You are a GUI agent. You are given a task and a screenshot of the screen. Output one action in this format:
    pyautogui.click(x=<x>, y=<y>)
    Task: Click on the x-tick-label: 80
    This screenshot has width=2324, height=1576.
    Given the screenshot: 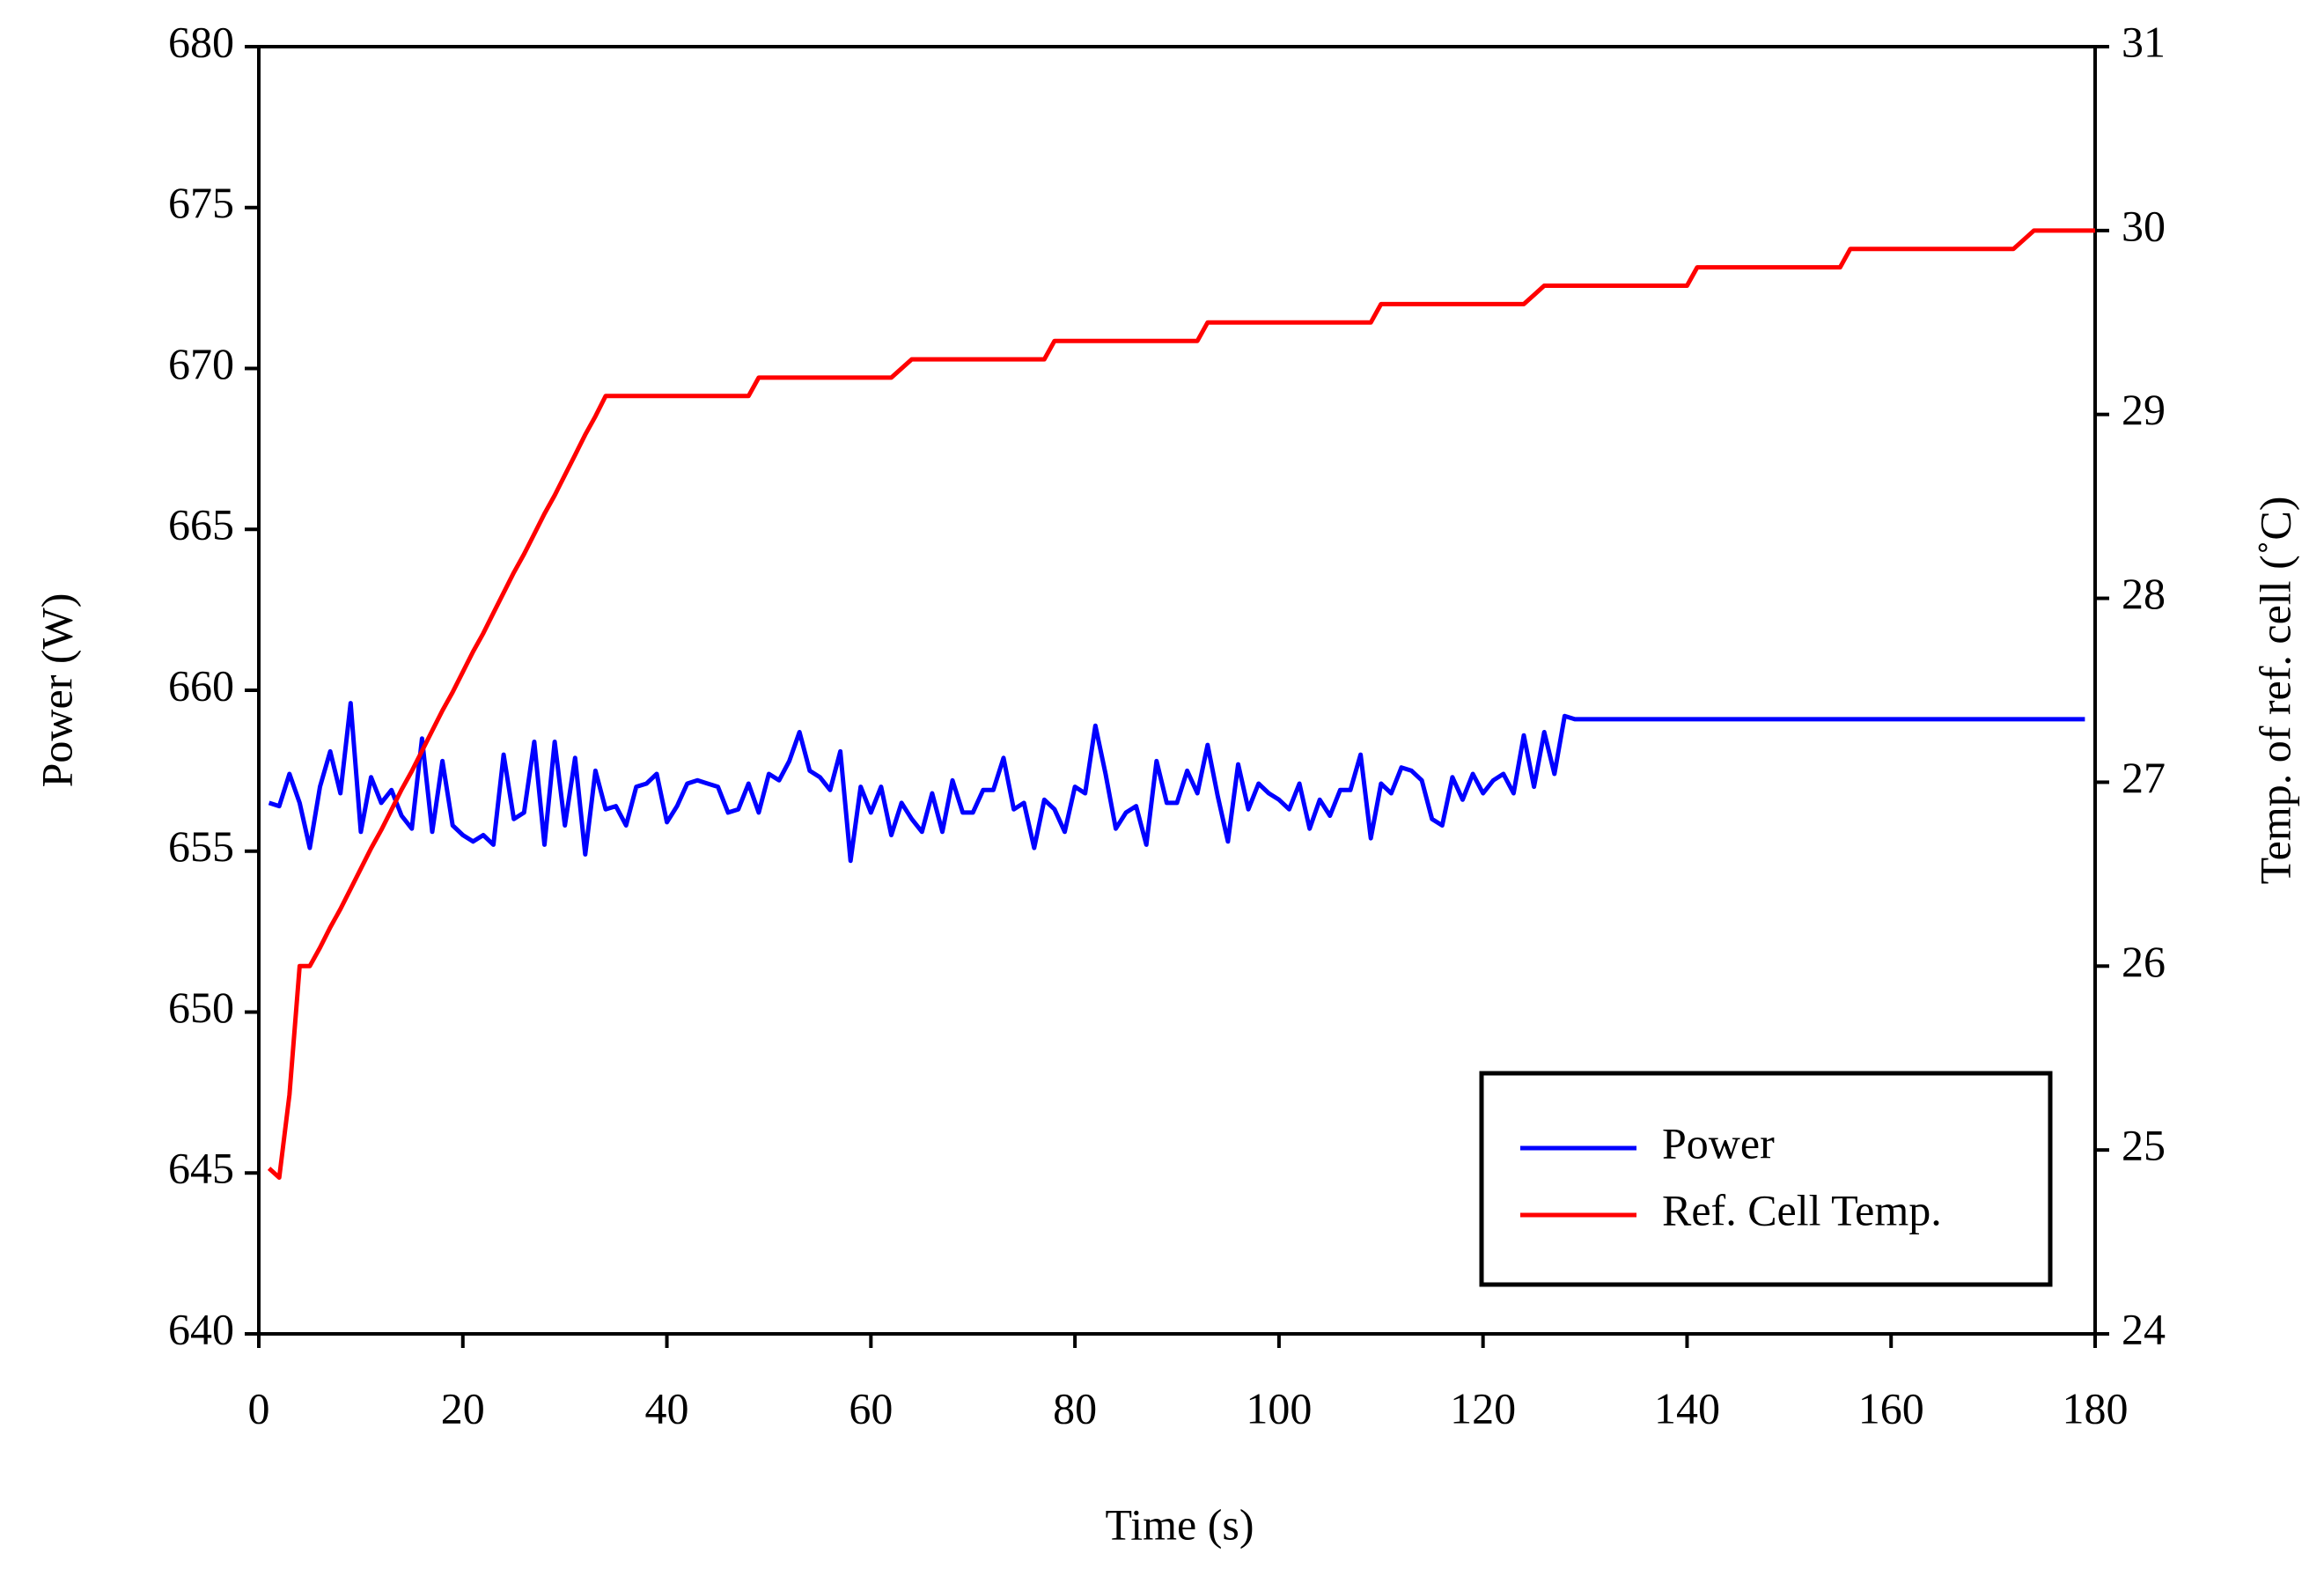 What is the action you would take?
    pyautogui.click(x=1075, y=1407)
    